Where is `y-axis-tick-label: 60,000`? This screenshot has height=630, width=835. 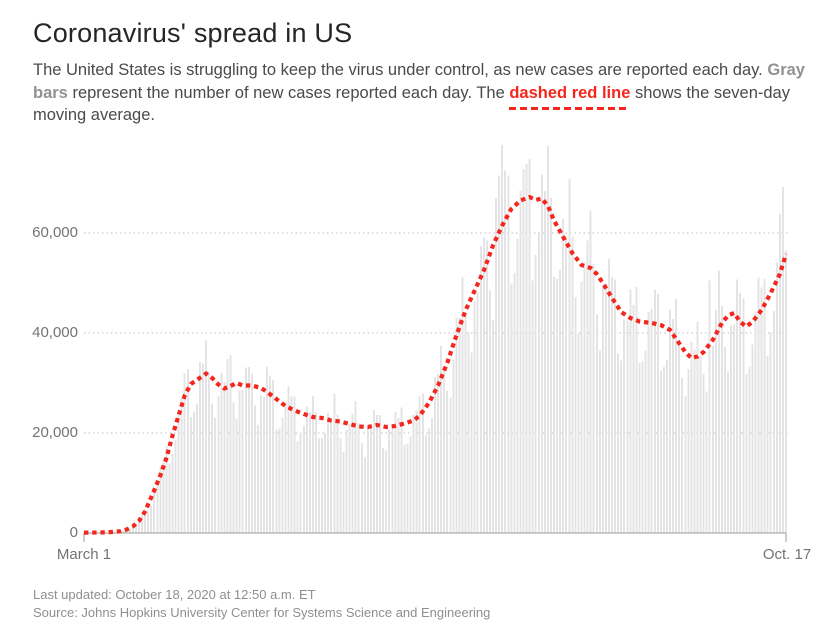
y-axis-tick-label: 60,000 is located at coordinates (55, 232).